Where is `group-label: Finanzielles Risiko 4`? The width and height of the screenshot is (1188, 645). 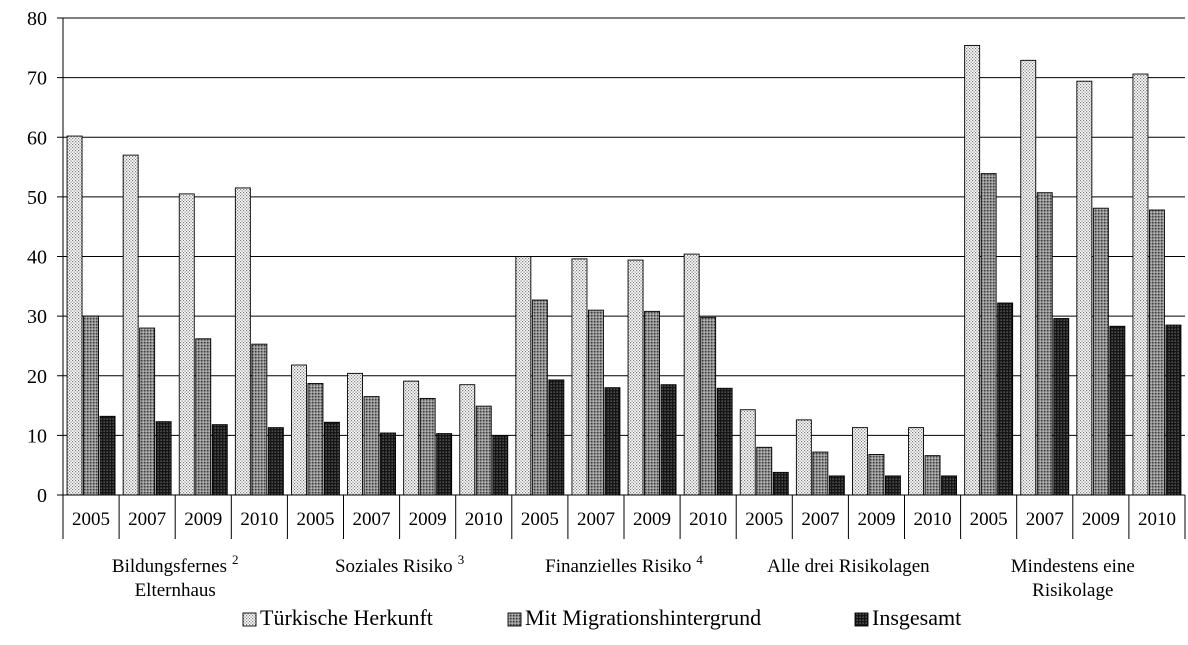 group-label: Finanzielles Risiko 4 is located at coordinates (624, 564).